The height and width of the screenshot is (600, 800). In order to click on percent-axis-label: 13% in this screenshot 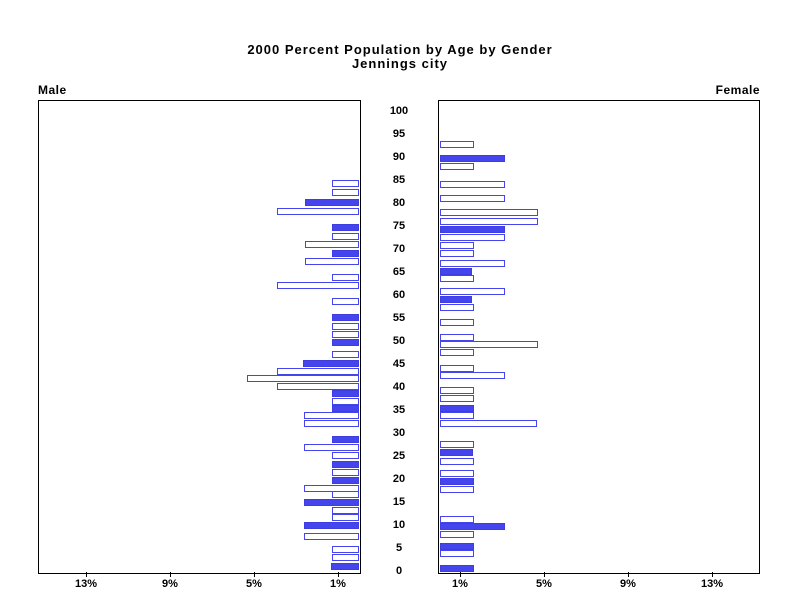, I will do `click(86, 584)`.